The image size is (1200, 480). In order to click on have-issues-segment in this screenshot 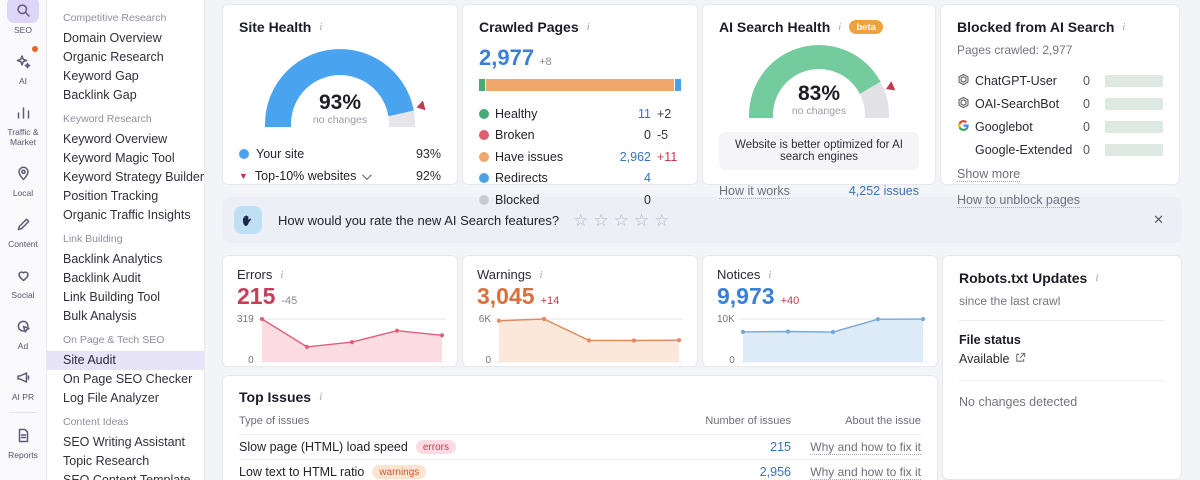, I will do `click(580, 85)`.